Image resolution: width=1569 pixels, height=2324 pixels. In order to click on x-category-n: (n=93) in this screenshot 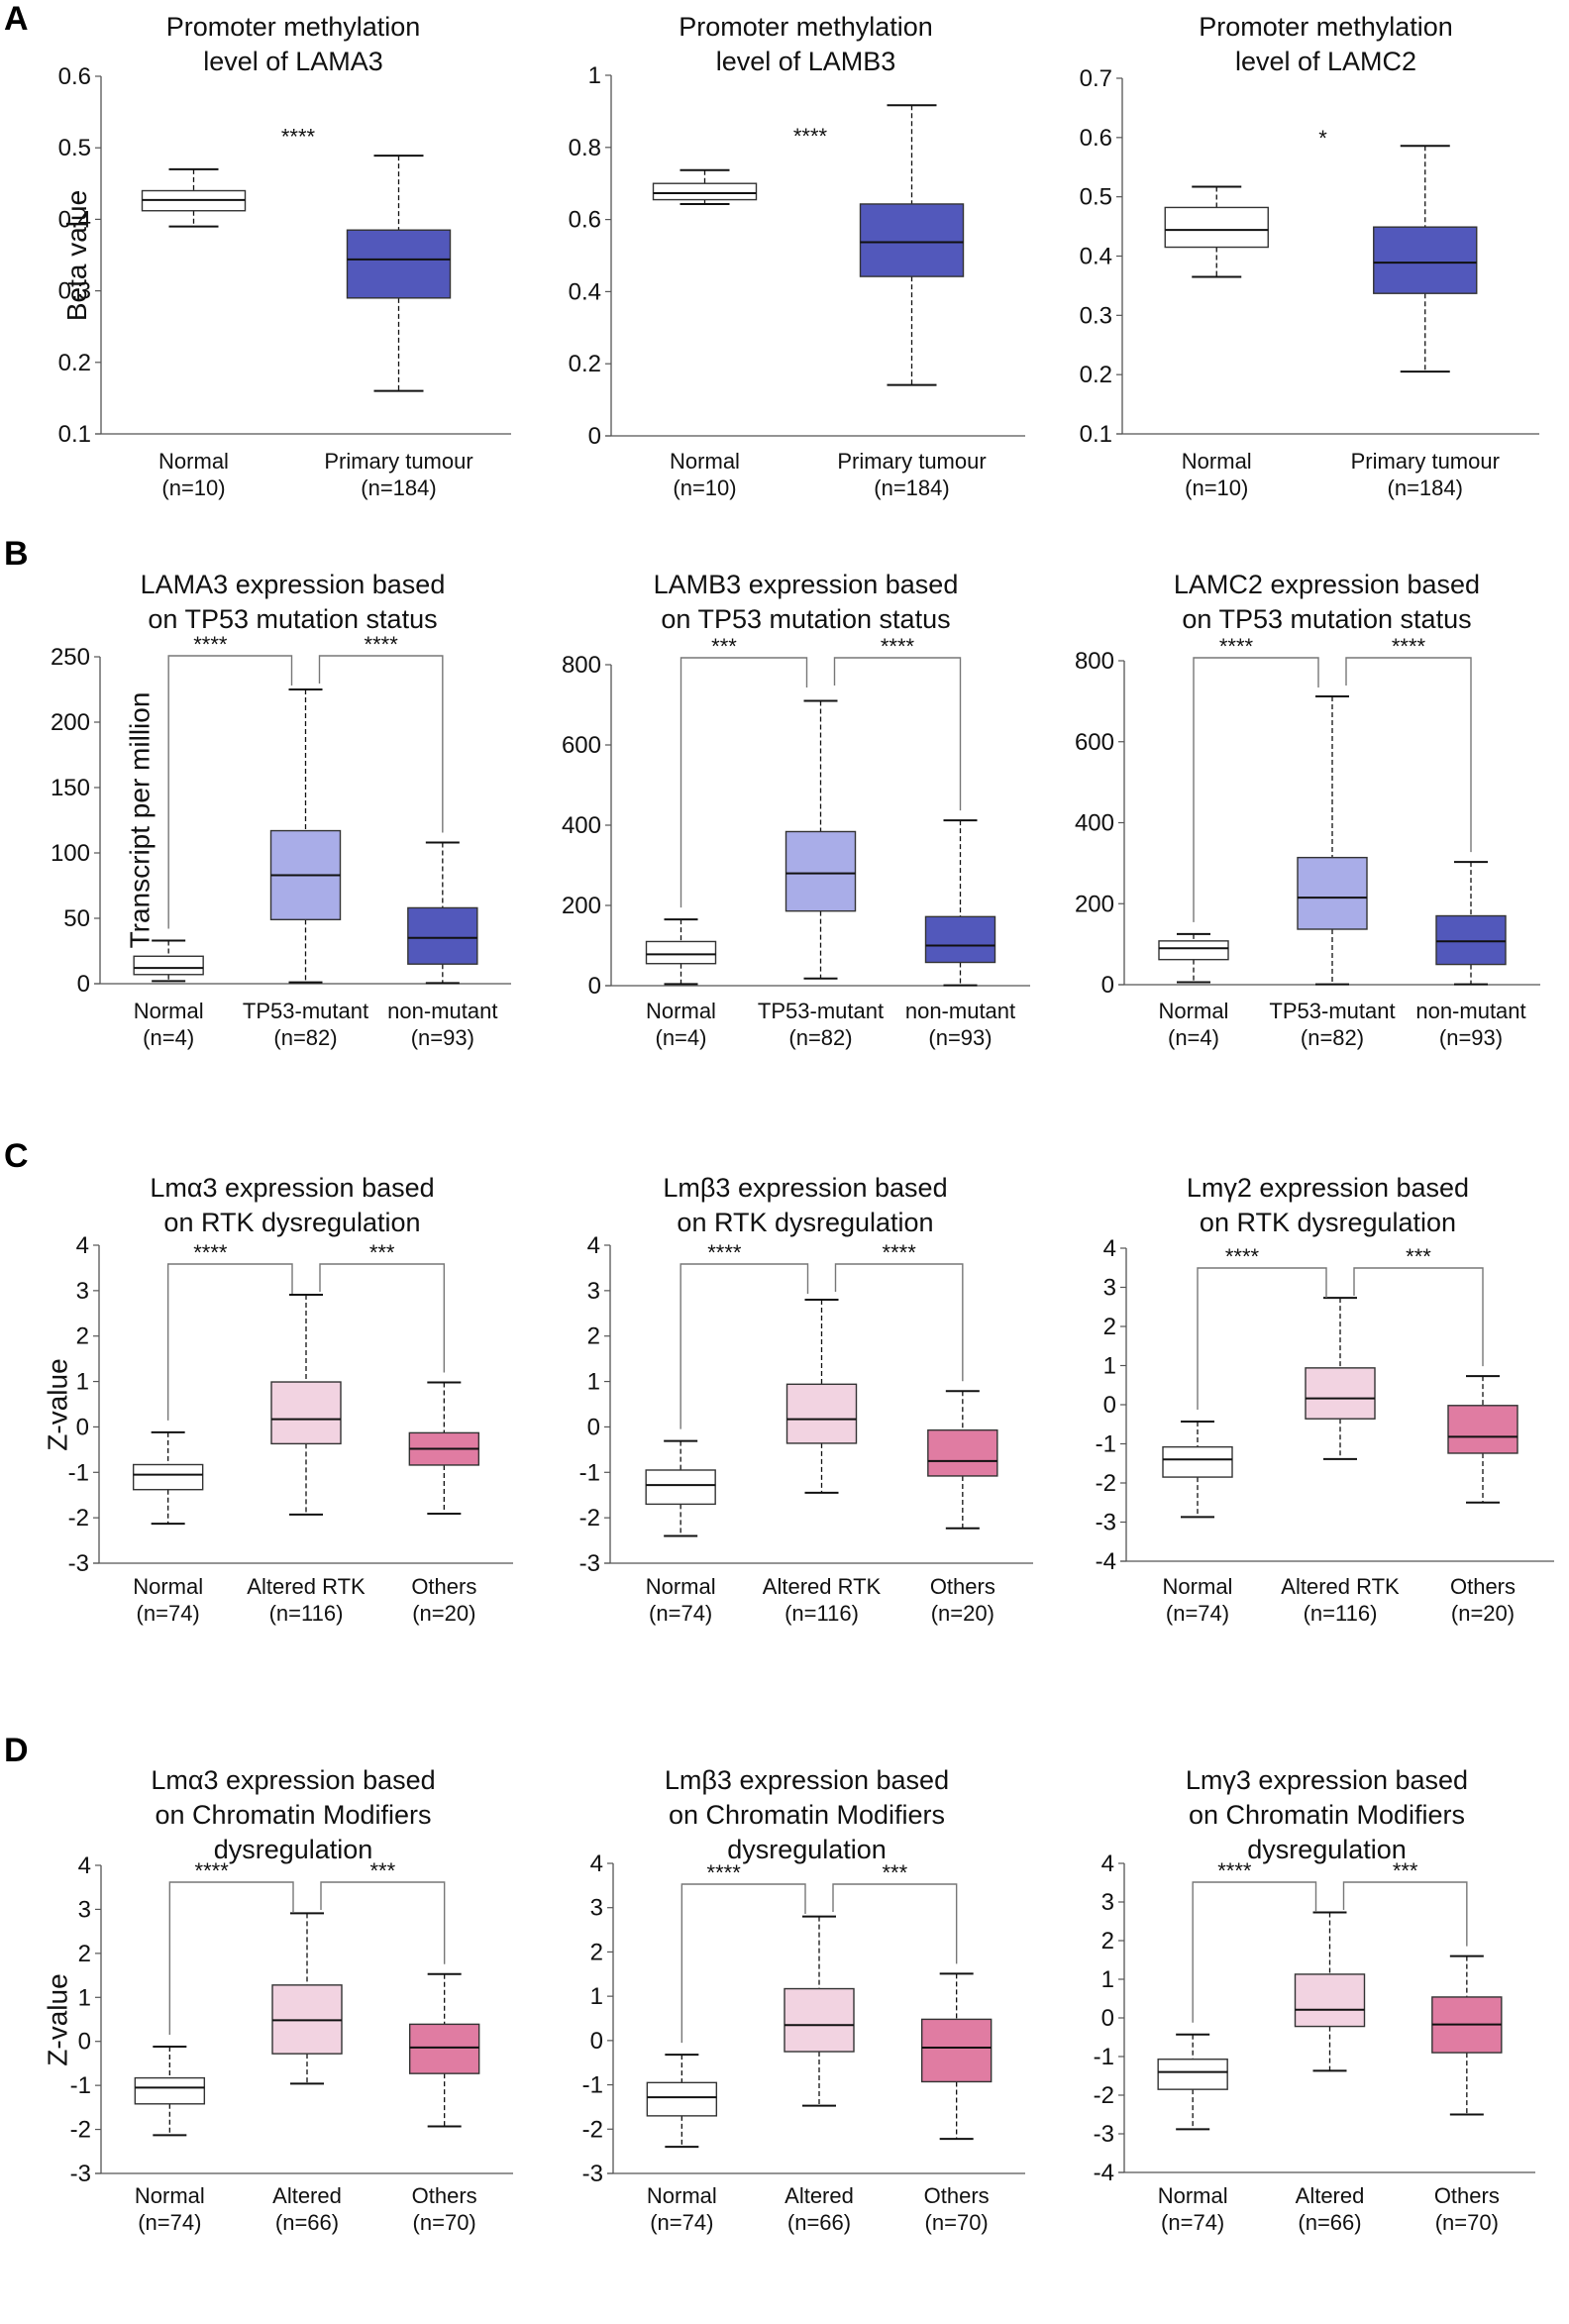, I will do `click(442, 1038)`.